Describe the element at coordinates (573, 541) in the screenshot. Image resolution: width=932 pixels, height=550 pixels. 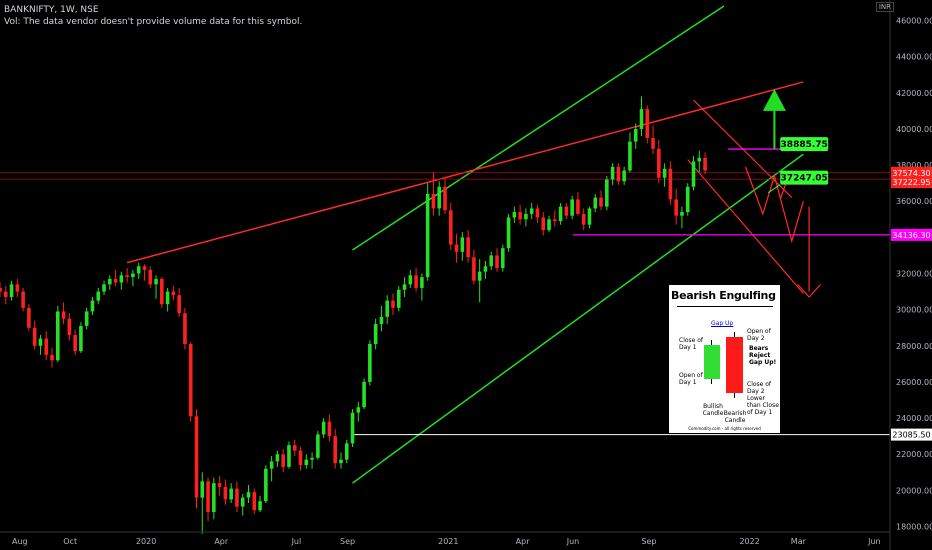
I see `x-tick-label: Jun` at that location.